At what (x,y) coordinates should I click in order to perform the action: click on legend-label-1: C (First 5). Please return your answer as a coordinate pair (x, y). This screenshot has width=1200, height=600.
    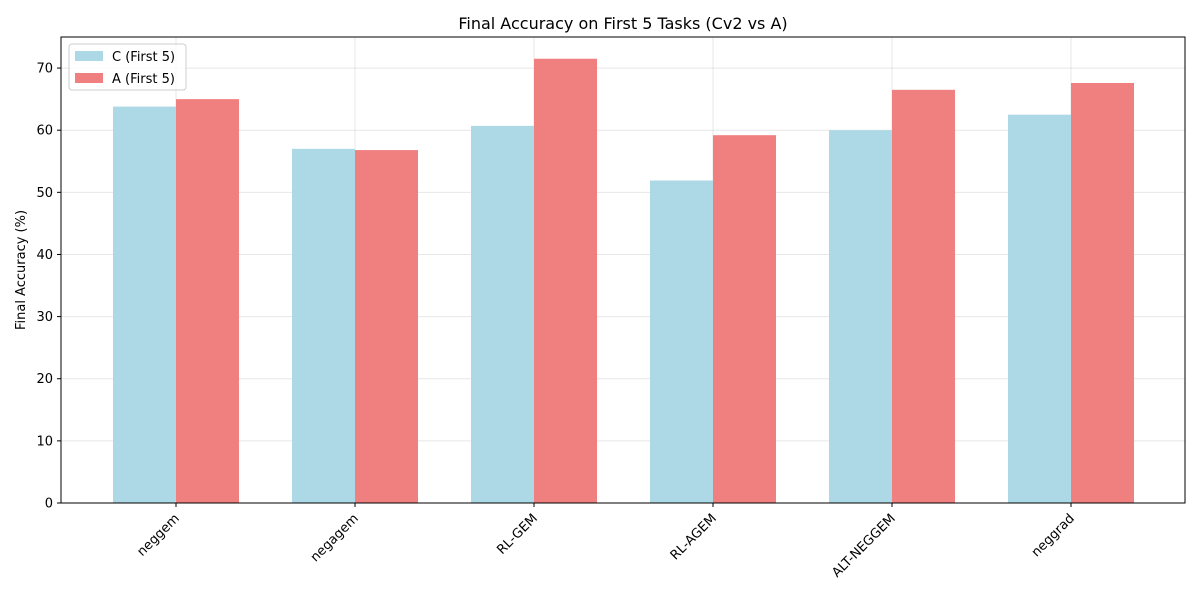
    Looking at the image, I should click on (143, 57).